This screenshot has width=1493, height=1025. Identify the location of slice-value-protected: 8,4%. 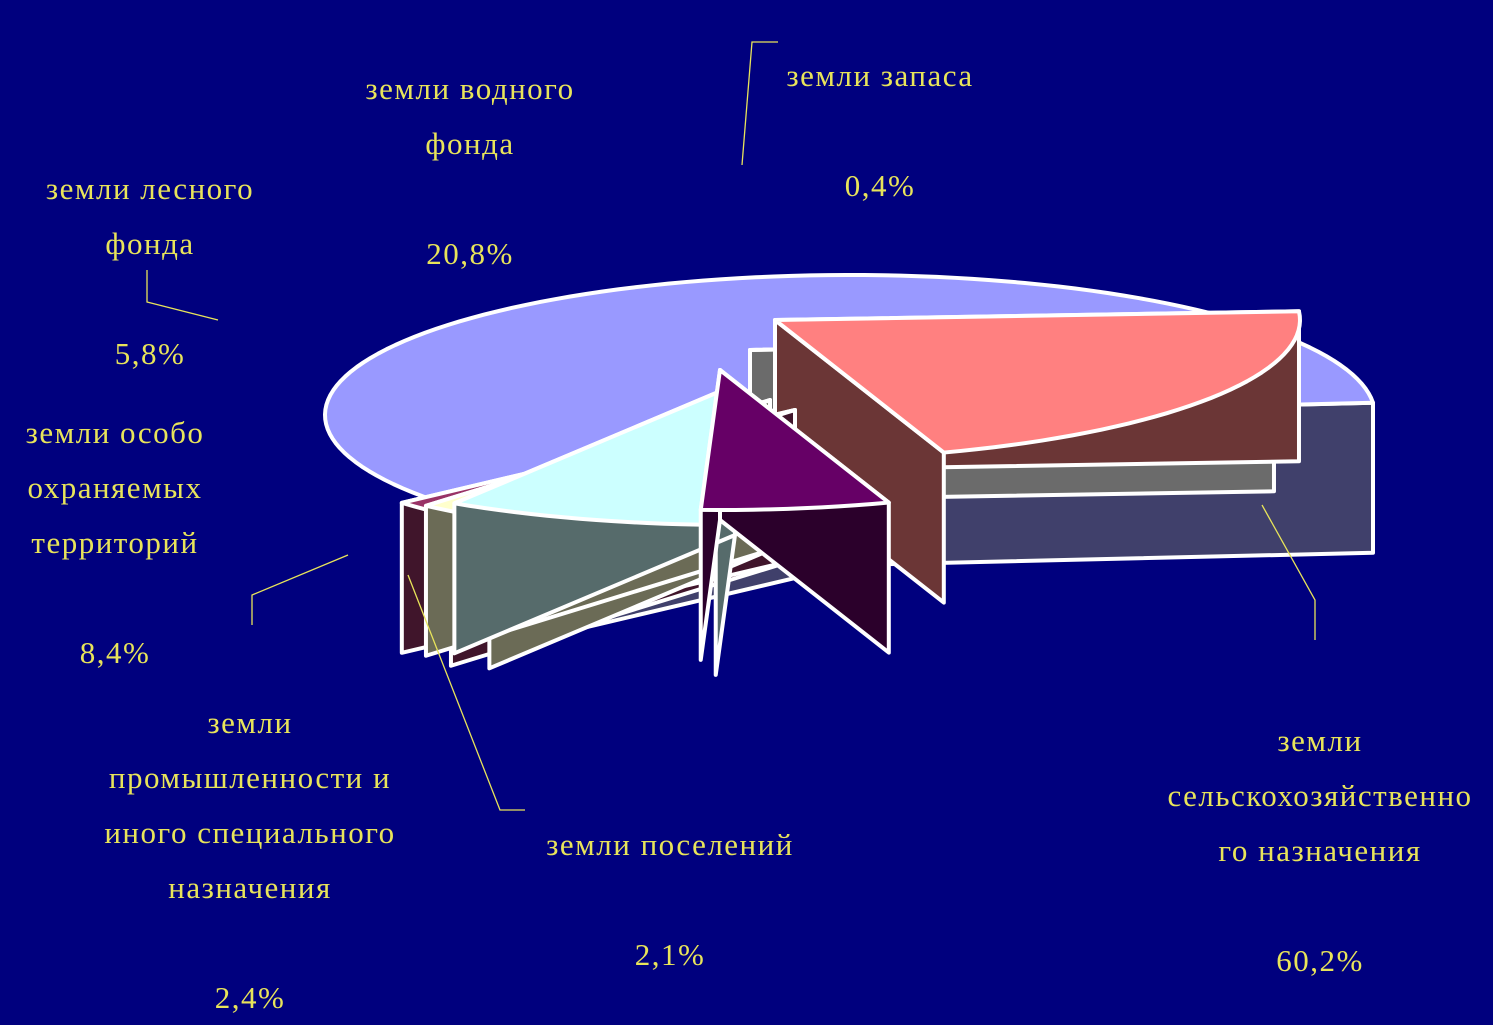
(115, 652).